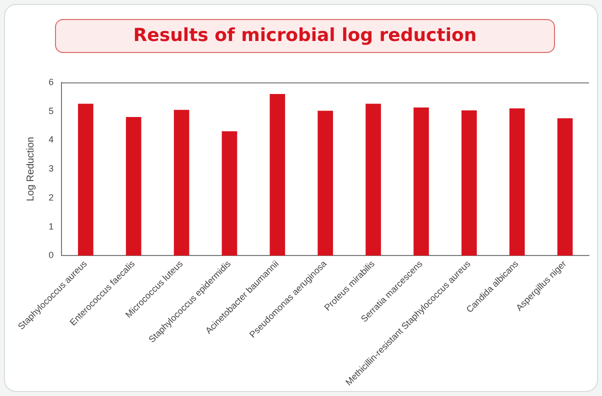 The width and height of the screenshot is (602, 396). What do you see at coordinates (305, 36) in the screenshot?
I see `chart-title: Results of microbial log reduction` at bounding box center [305, 36].